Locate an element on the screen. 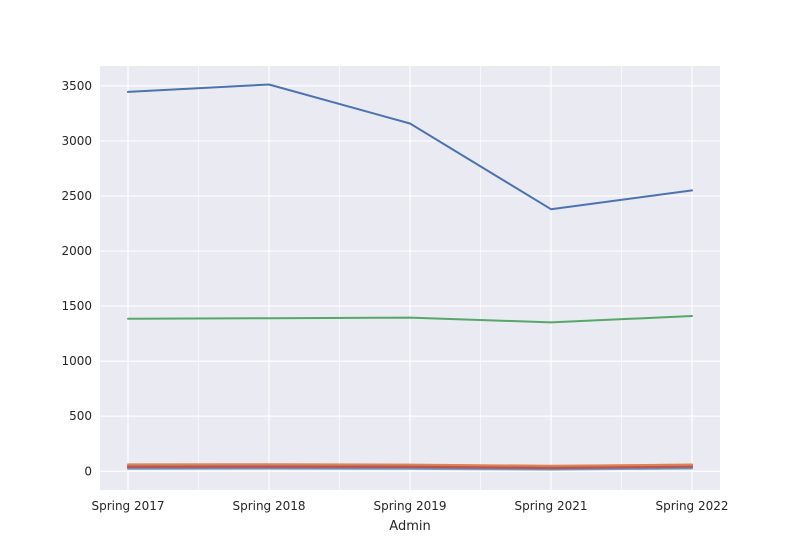  y-tick-label: 2000 is located at coordinates (76, 251).